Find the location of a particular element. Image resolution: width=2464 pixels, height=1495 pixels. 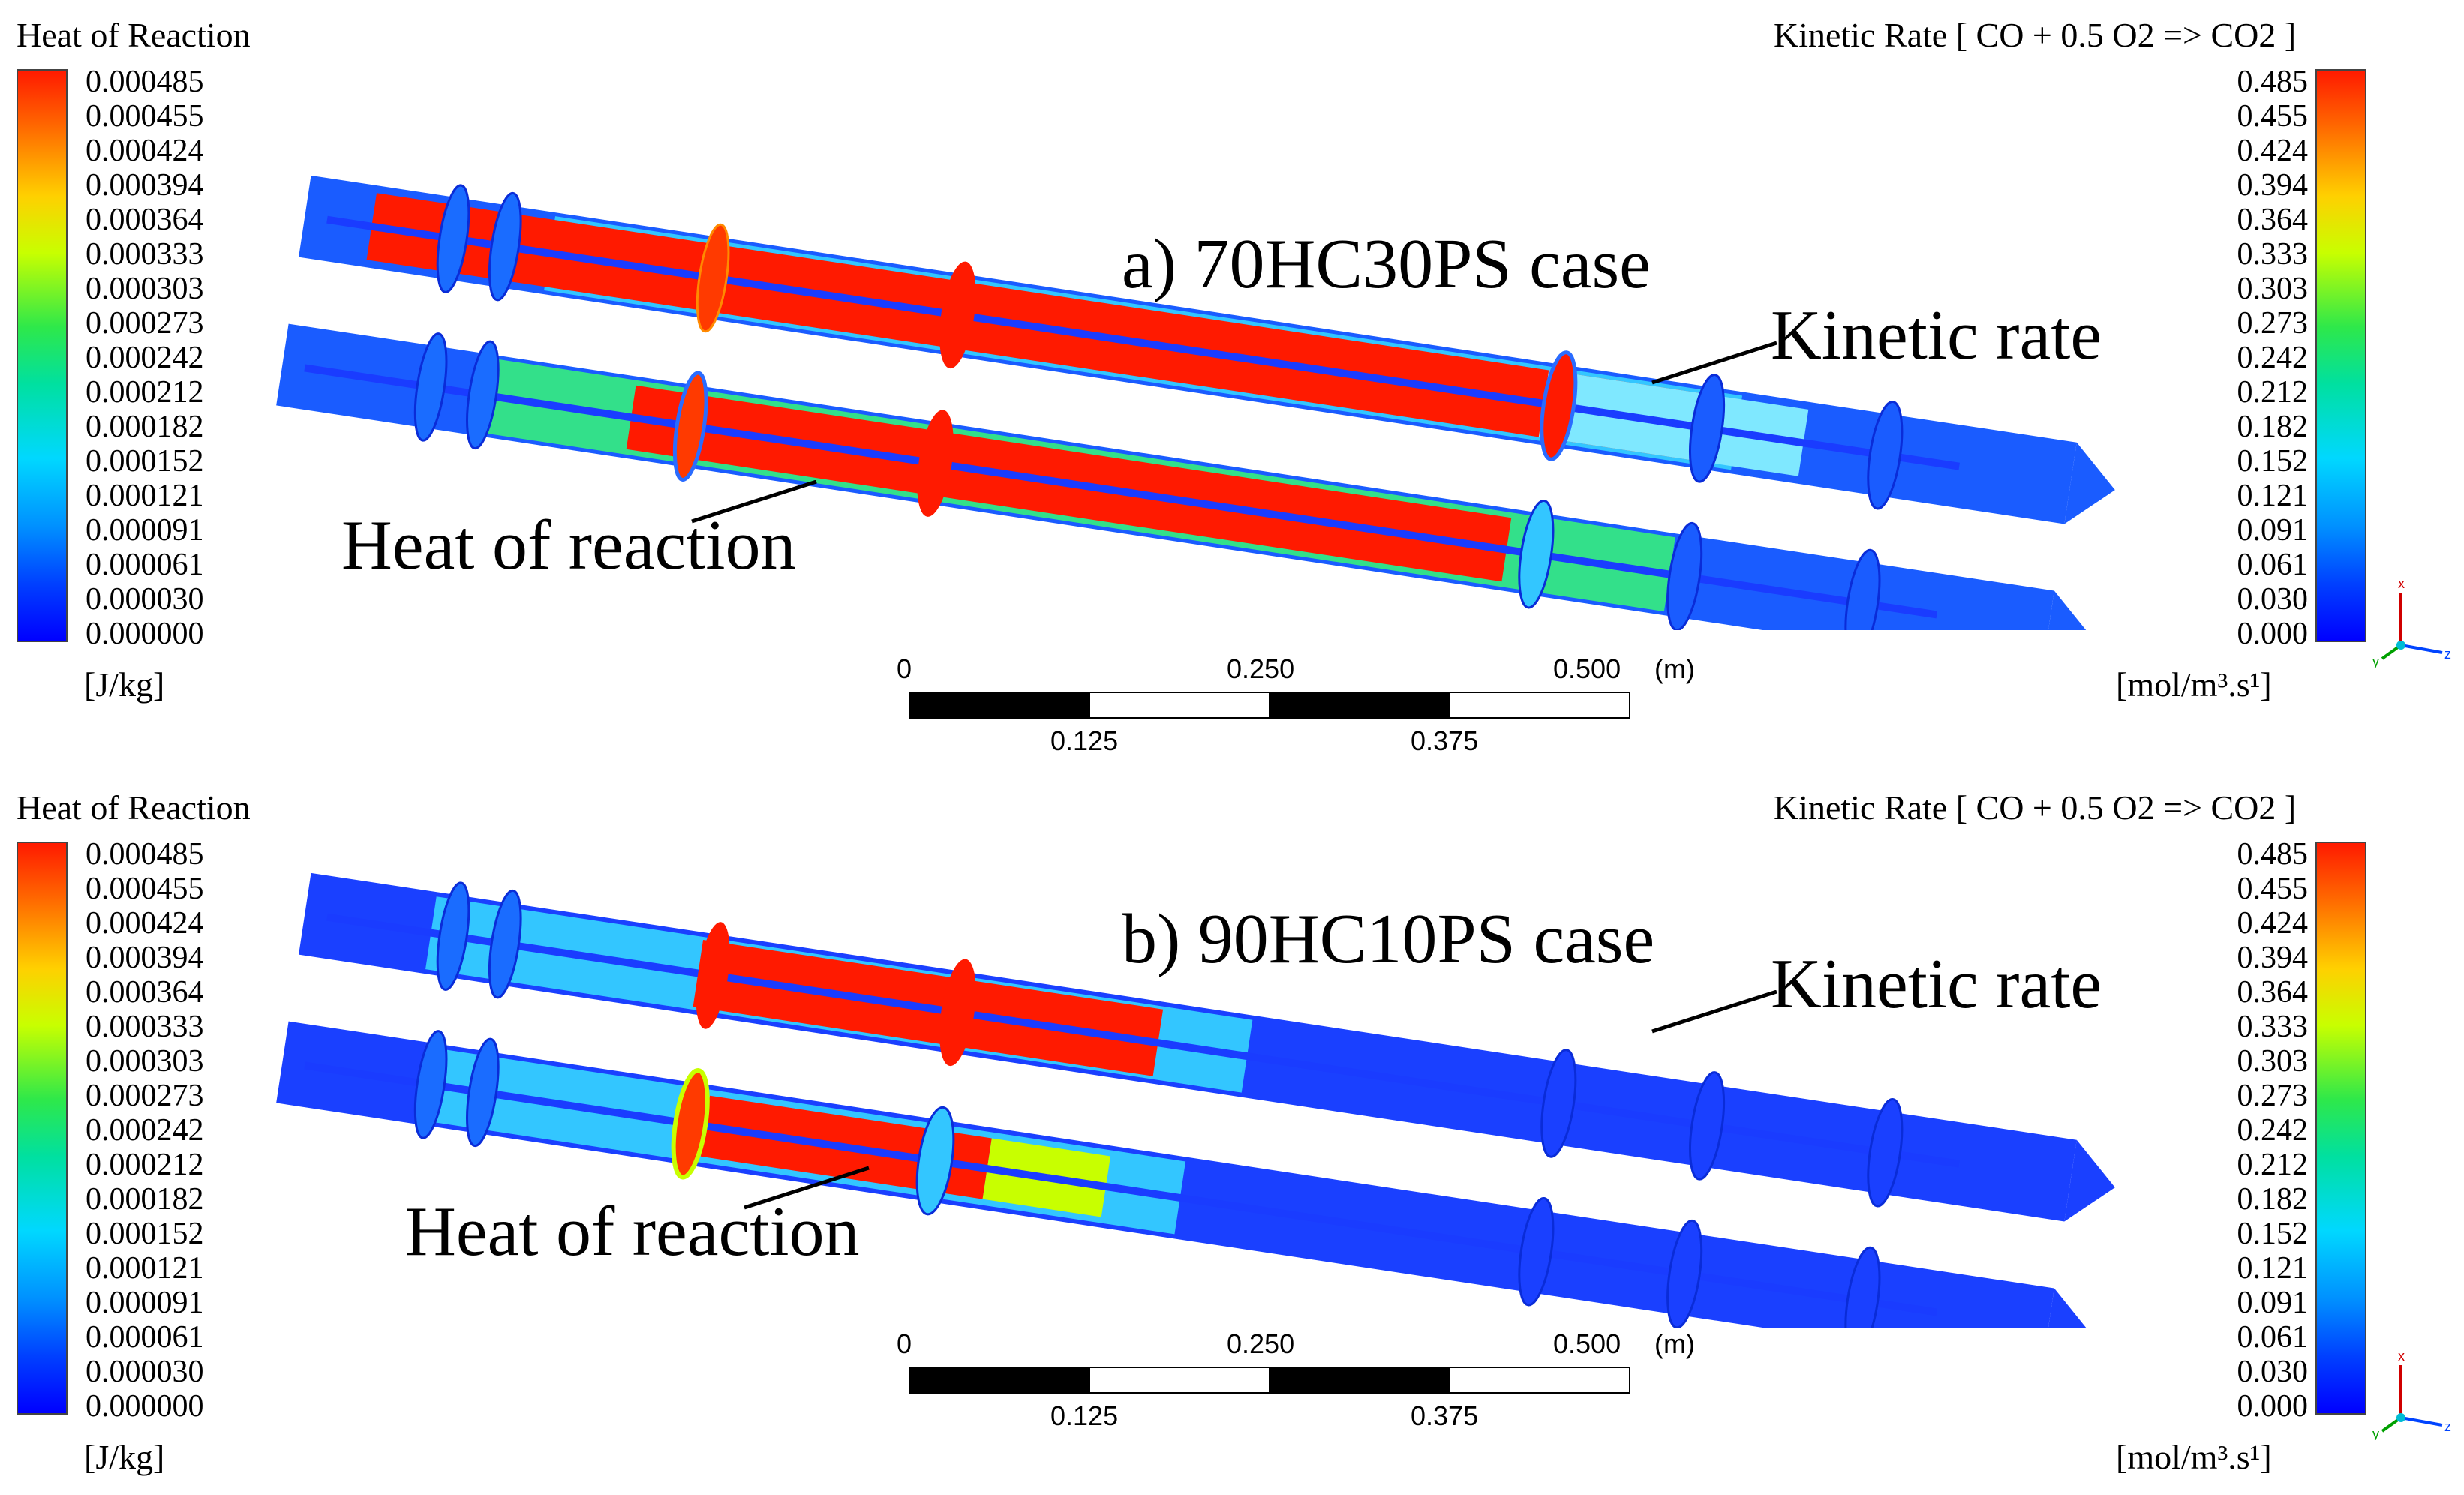

left-colorbar is located at coordinates (42, 355).